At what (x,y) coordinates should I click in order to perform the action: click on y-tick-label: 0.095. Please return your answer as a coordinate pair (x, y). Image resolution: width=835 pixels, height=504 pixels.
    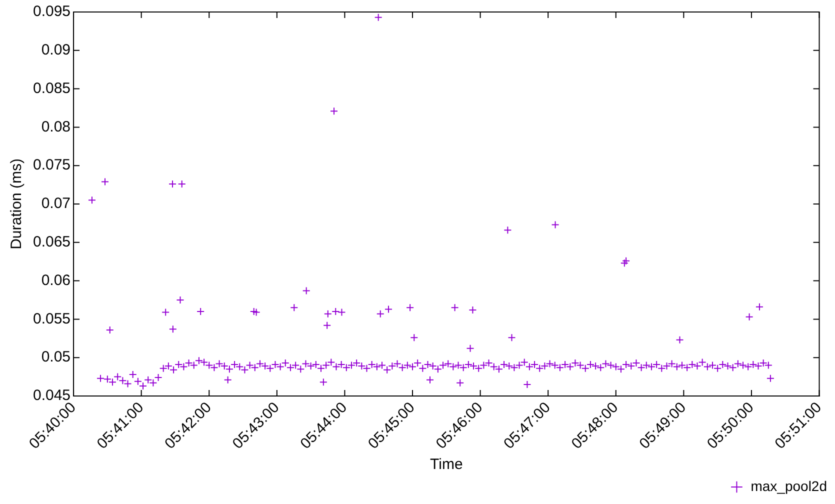
    Looking at the image, I should click on (51, 11).